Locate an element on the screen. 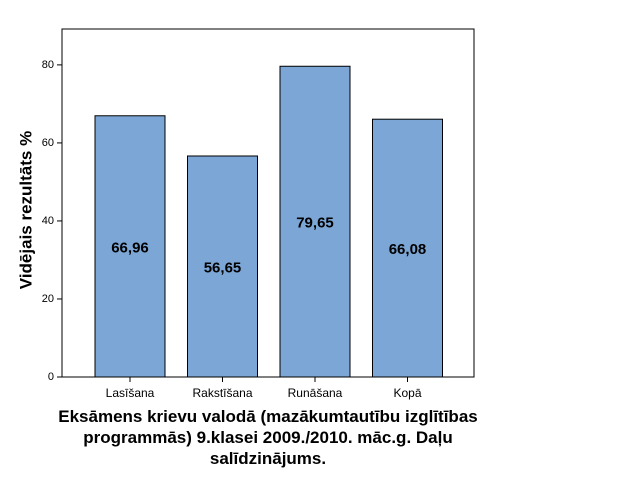  value-label: 79,65 is located at coordinates (315, 223).